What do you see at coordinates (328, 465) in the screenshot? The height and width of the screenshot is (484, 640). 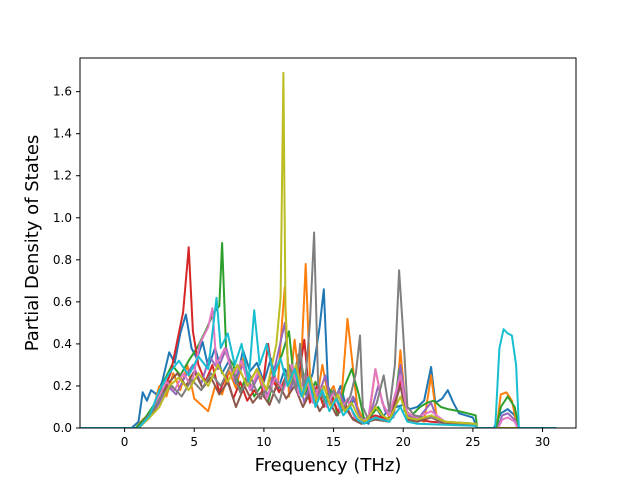 I see `x-axis-label: Frequency (THz)` at bounding box center [328, 465].